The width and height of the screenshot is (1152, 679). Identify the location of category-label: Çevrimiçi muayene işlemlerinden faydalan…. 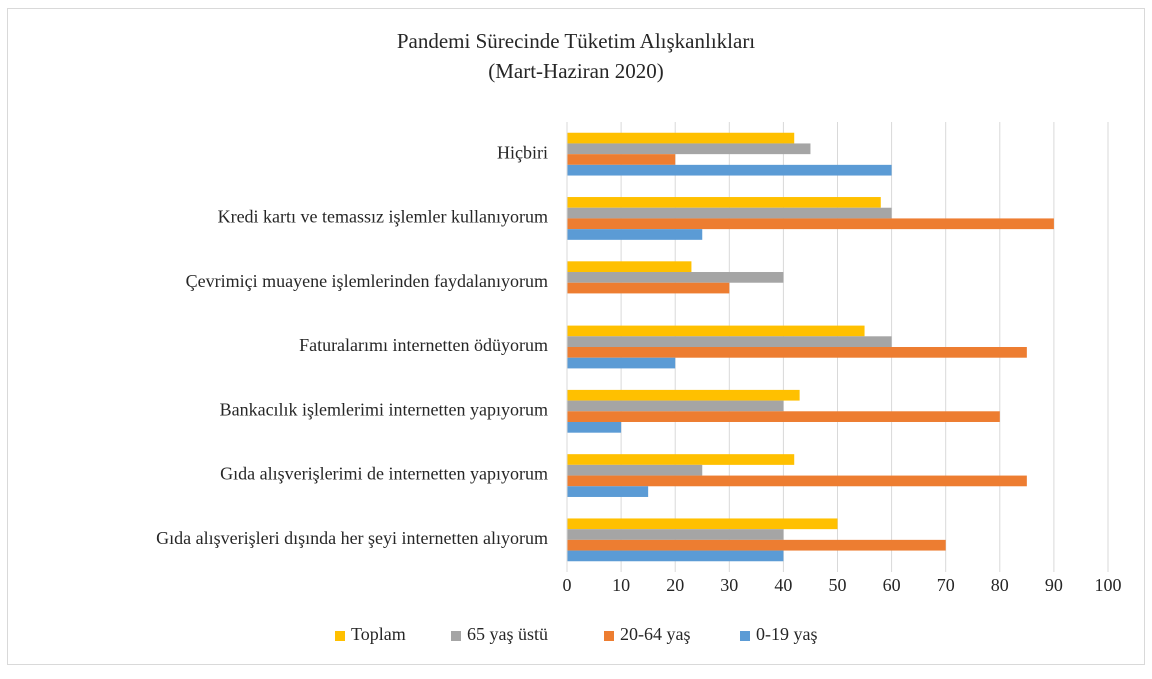
(367, 281).